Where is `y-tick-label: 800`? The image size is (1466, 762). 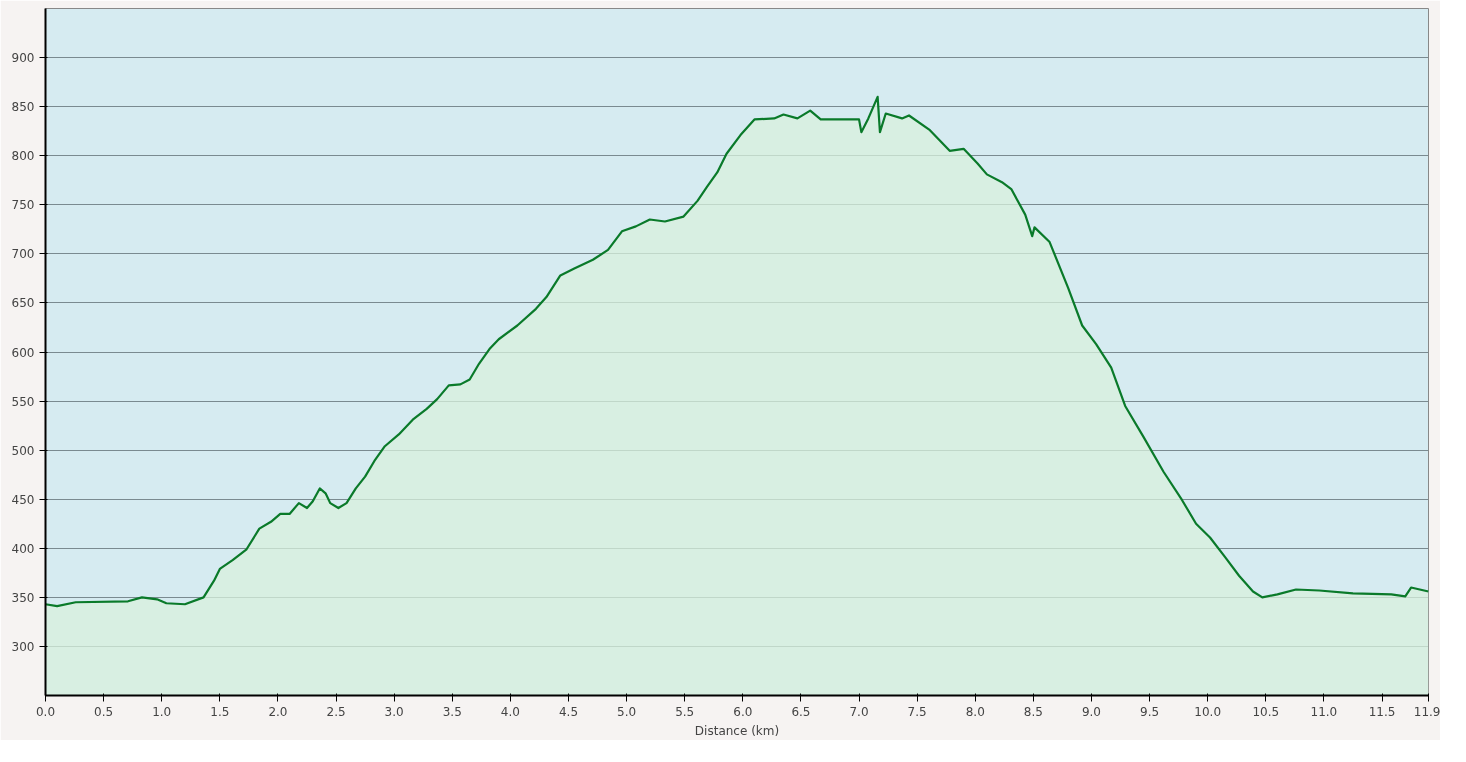
y-tick-label: 800 is located at coordinates (23, 156).